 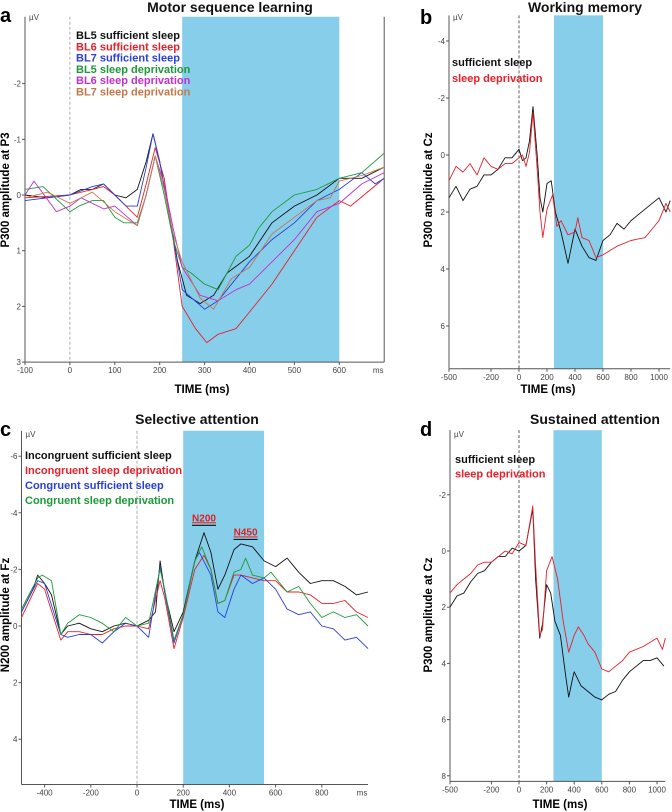 What do you see at coordinates (133, 70) in the screenshot?
I see `legend-entry: BL5 sleep deprivation` at bounding box center [133, 70].